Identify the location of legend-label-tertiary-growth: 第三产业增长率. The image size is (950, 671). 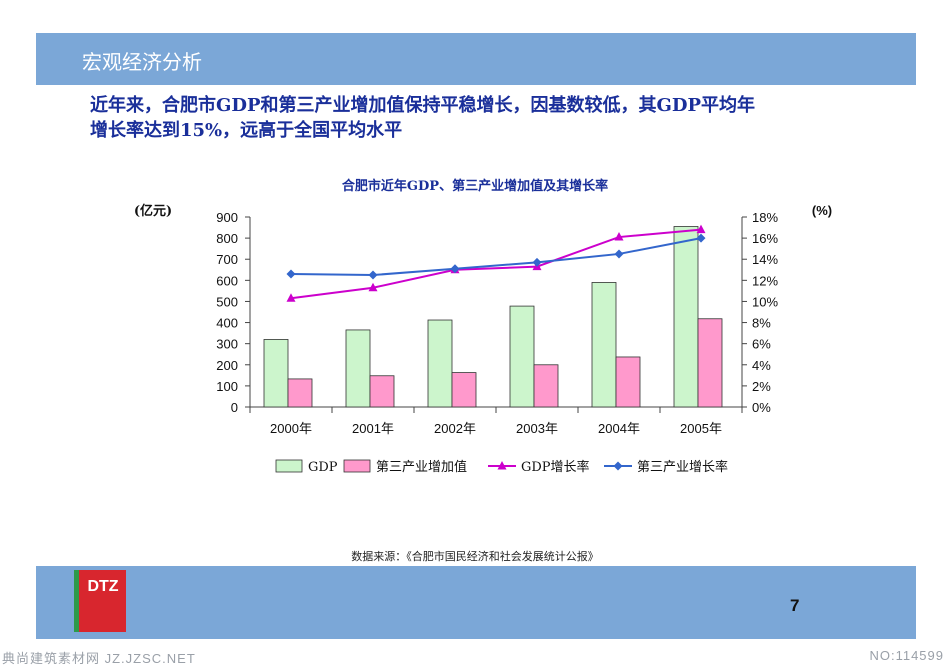
(682, 467).